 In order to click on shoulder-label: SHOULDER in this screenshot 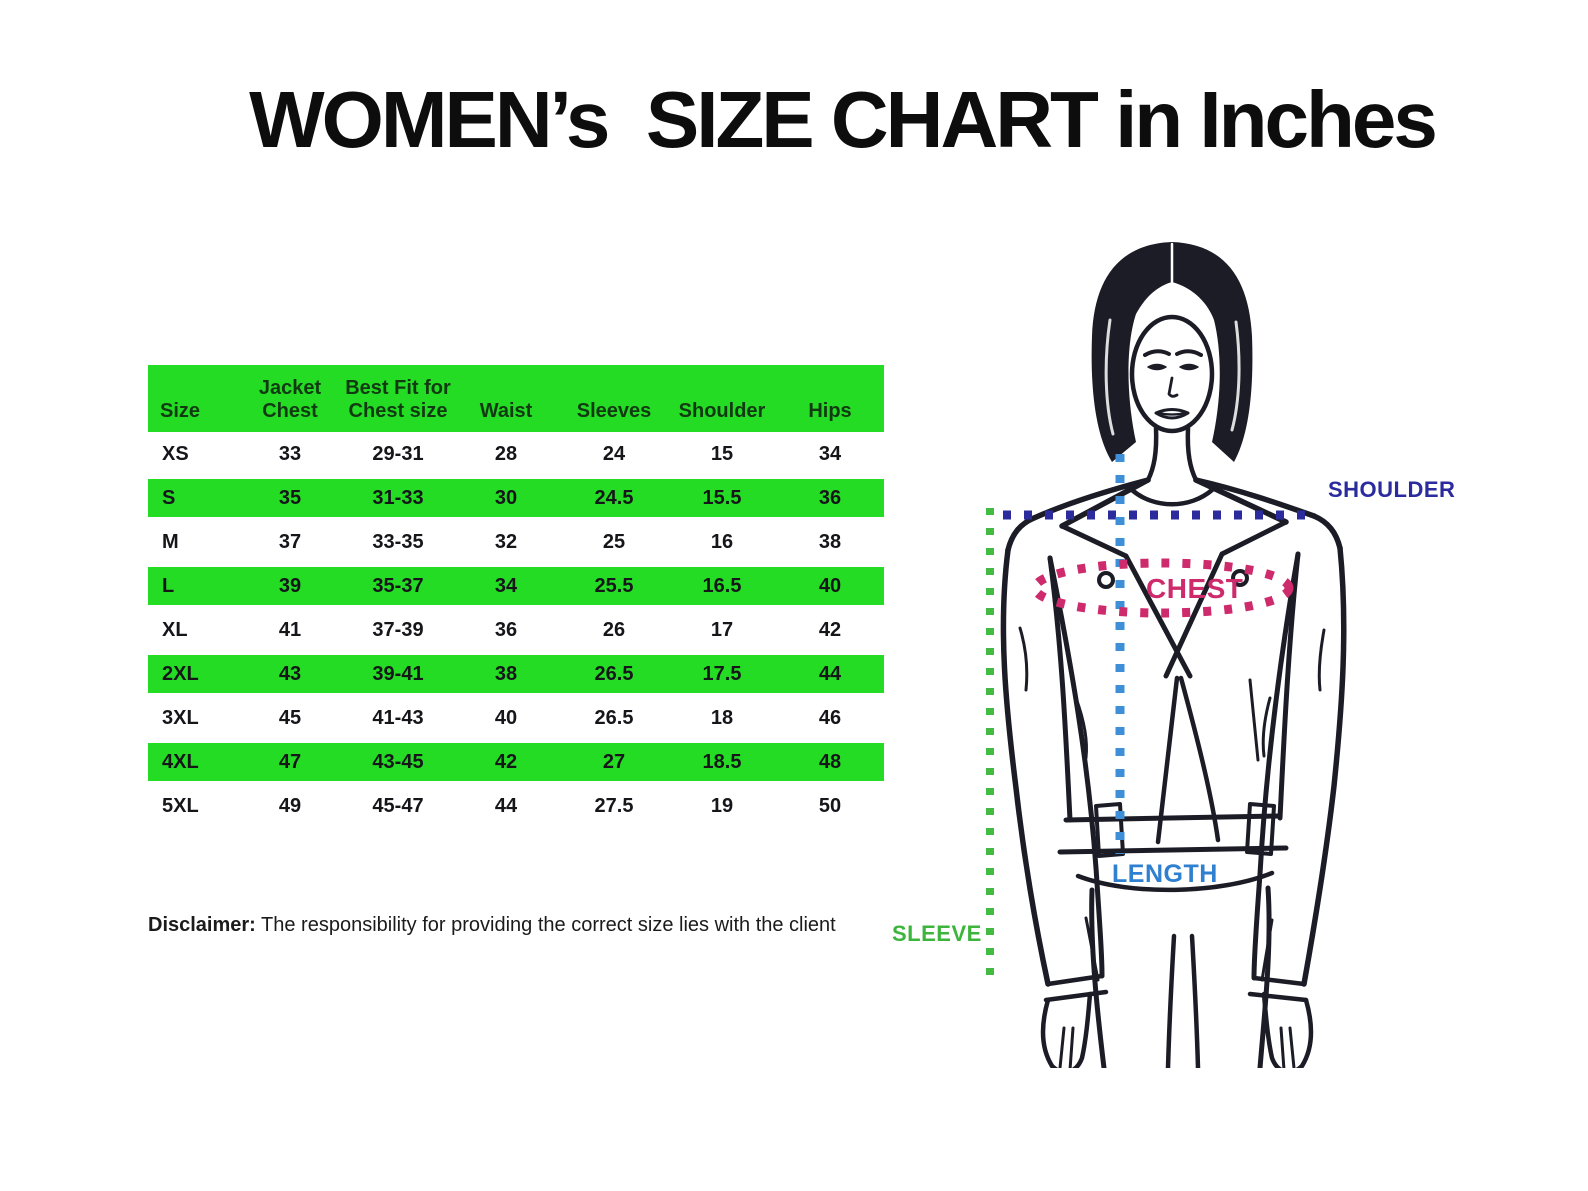, I will do `click(1392, 489)`.